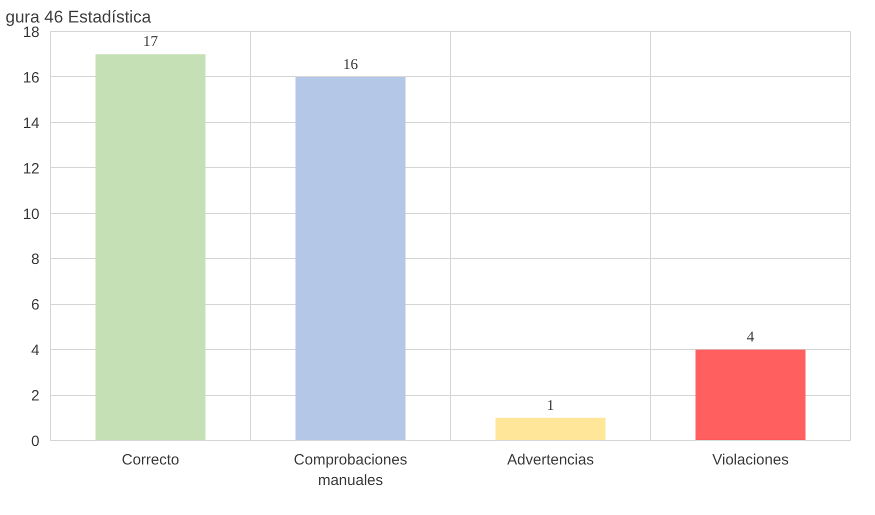 Image resolution: width=875 pixels, height=515 pixels. I want to click on x-tick-label: Advertencias, so click(550, 460).